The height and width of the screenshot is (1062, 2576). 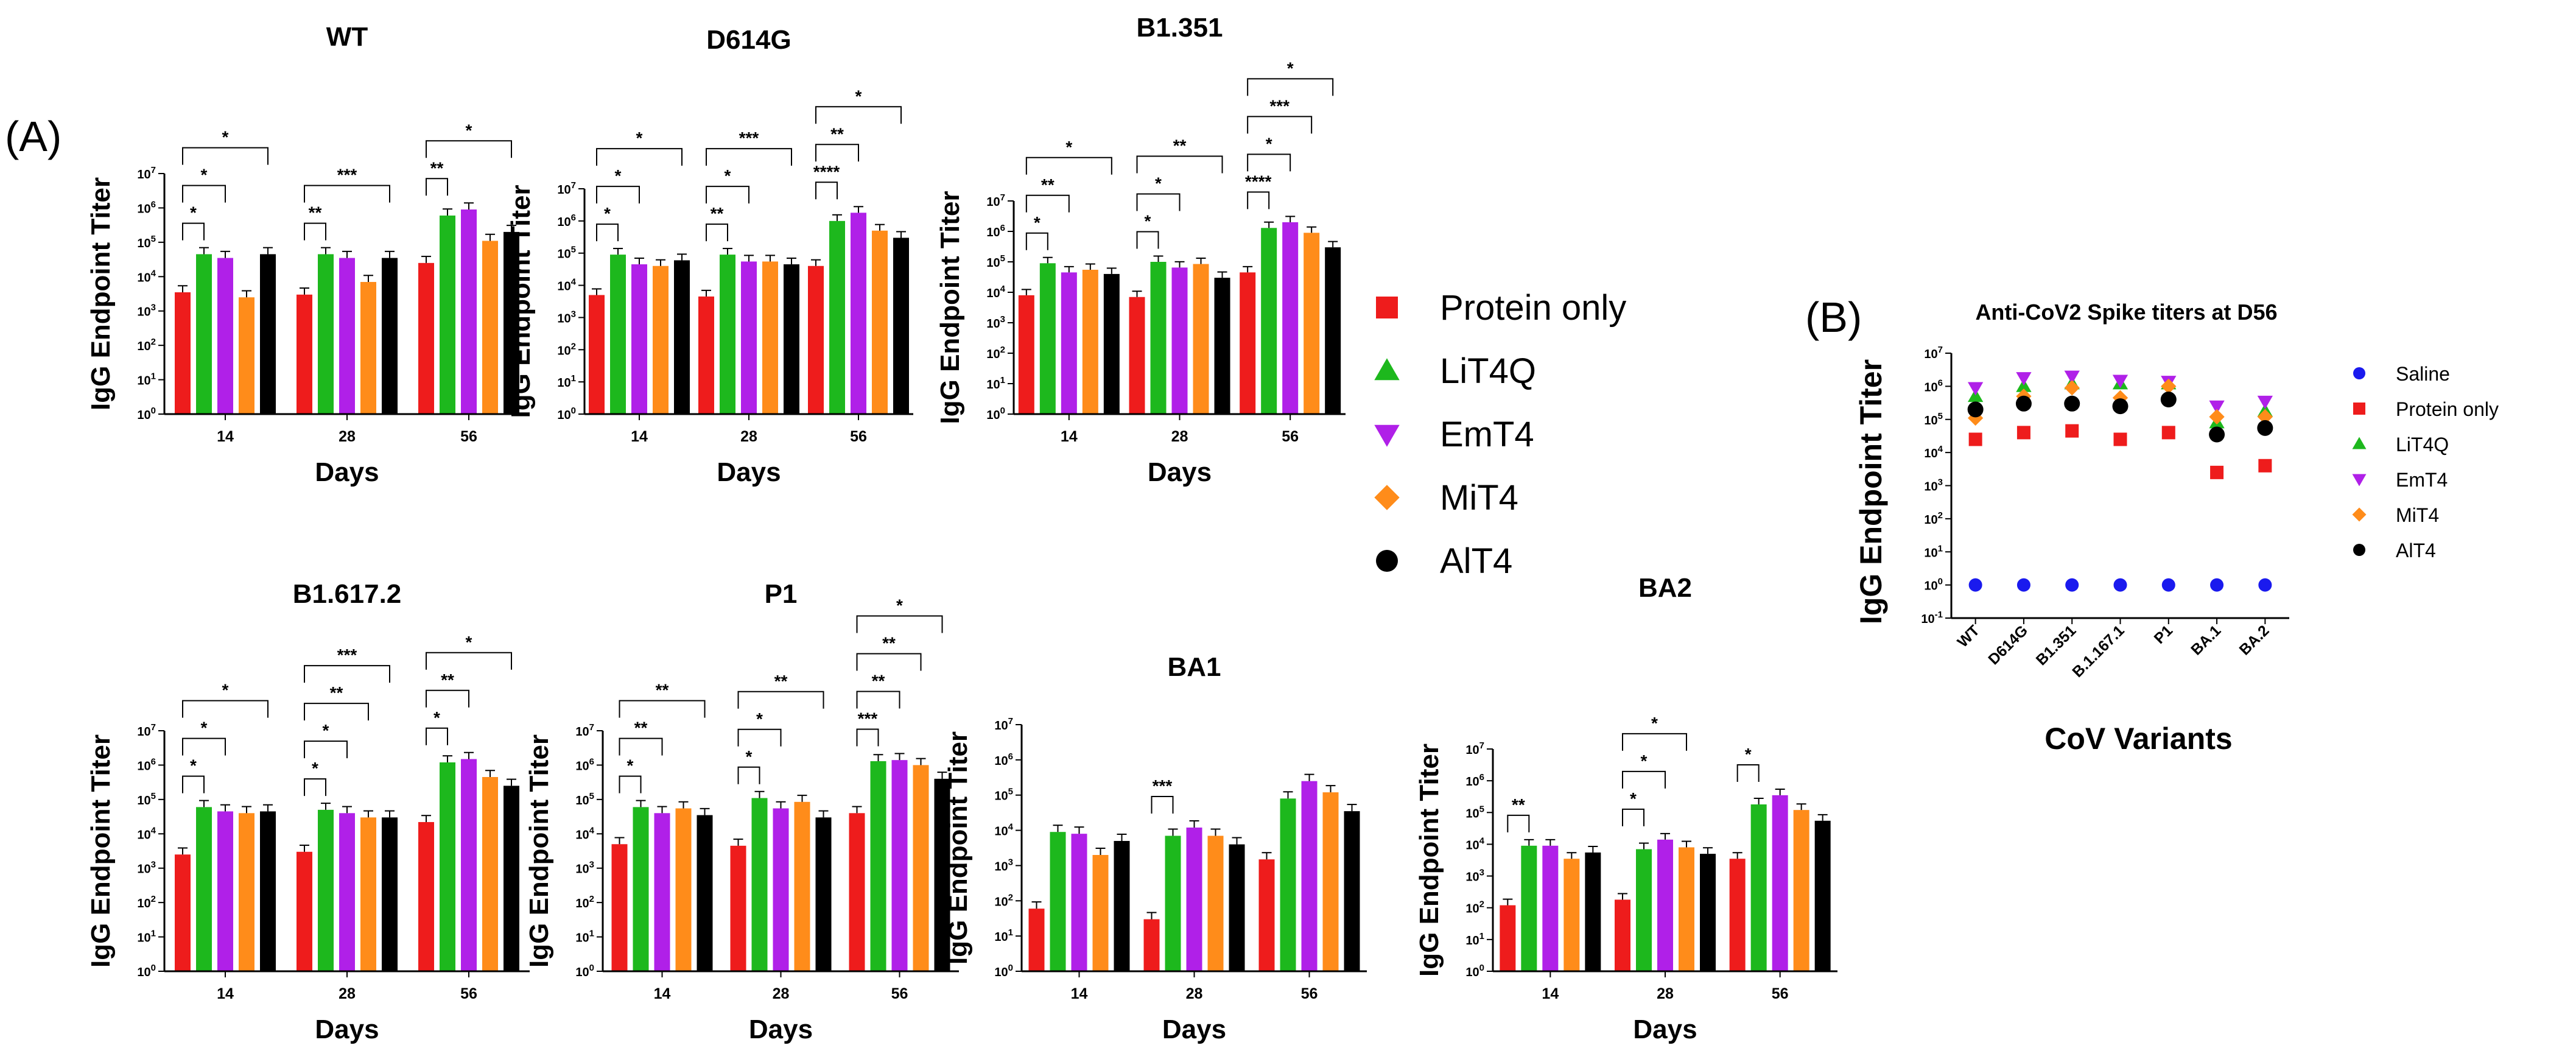 I want to click on panel-label-b: (B), so click(x=1834, y=317).